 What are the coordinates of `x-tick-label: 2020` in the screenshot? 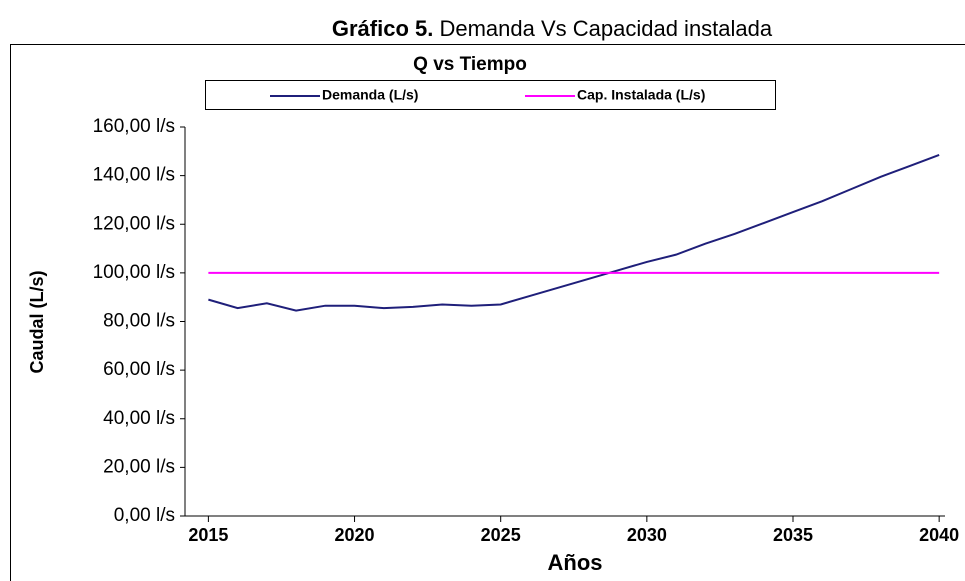 It's located at (355, 535).